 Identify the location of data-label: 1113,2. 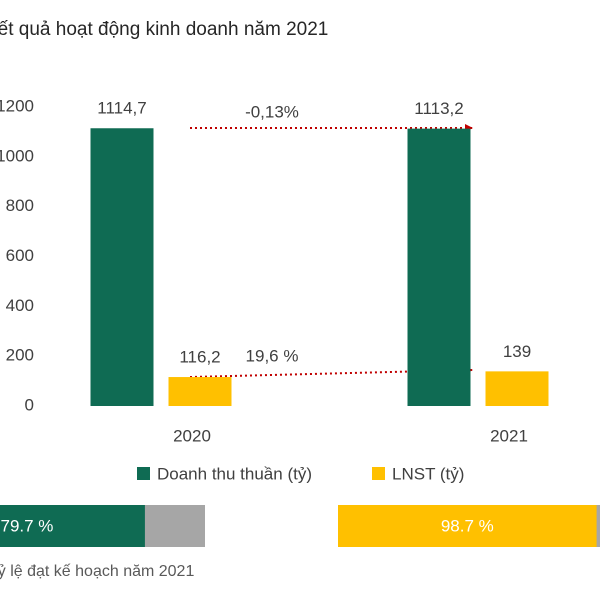
(438, 108).